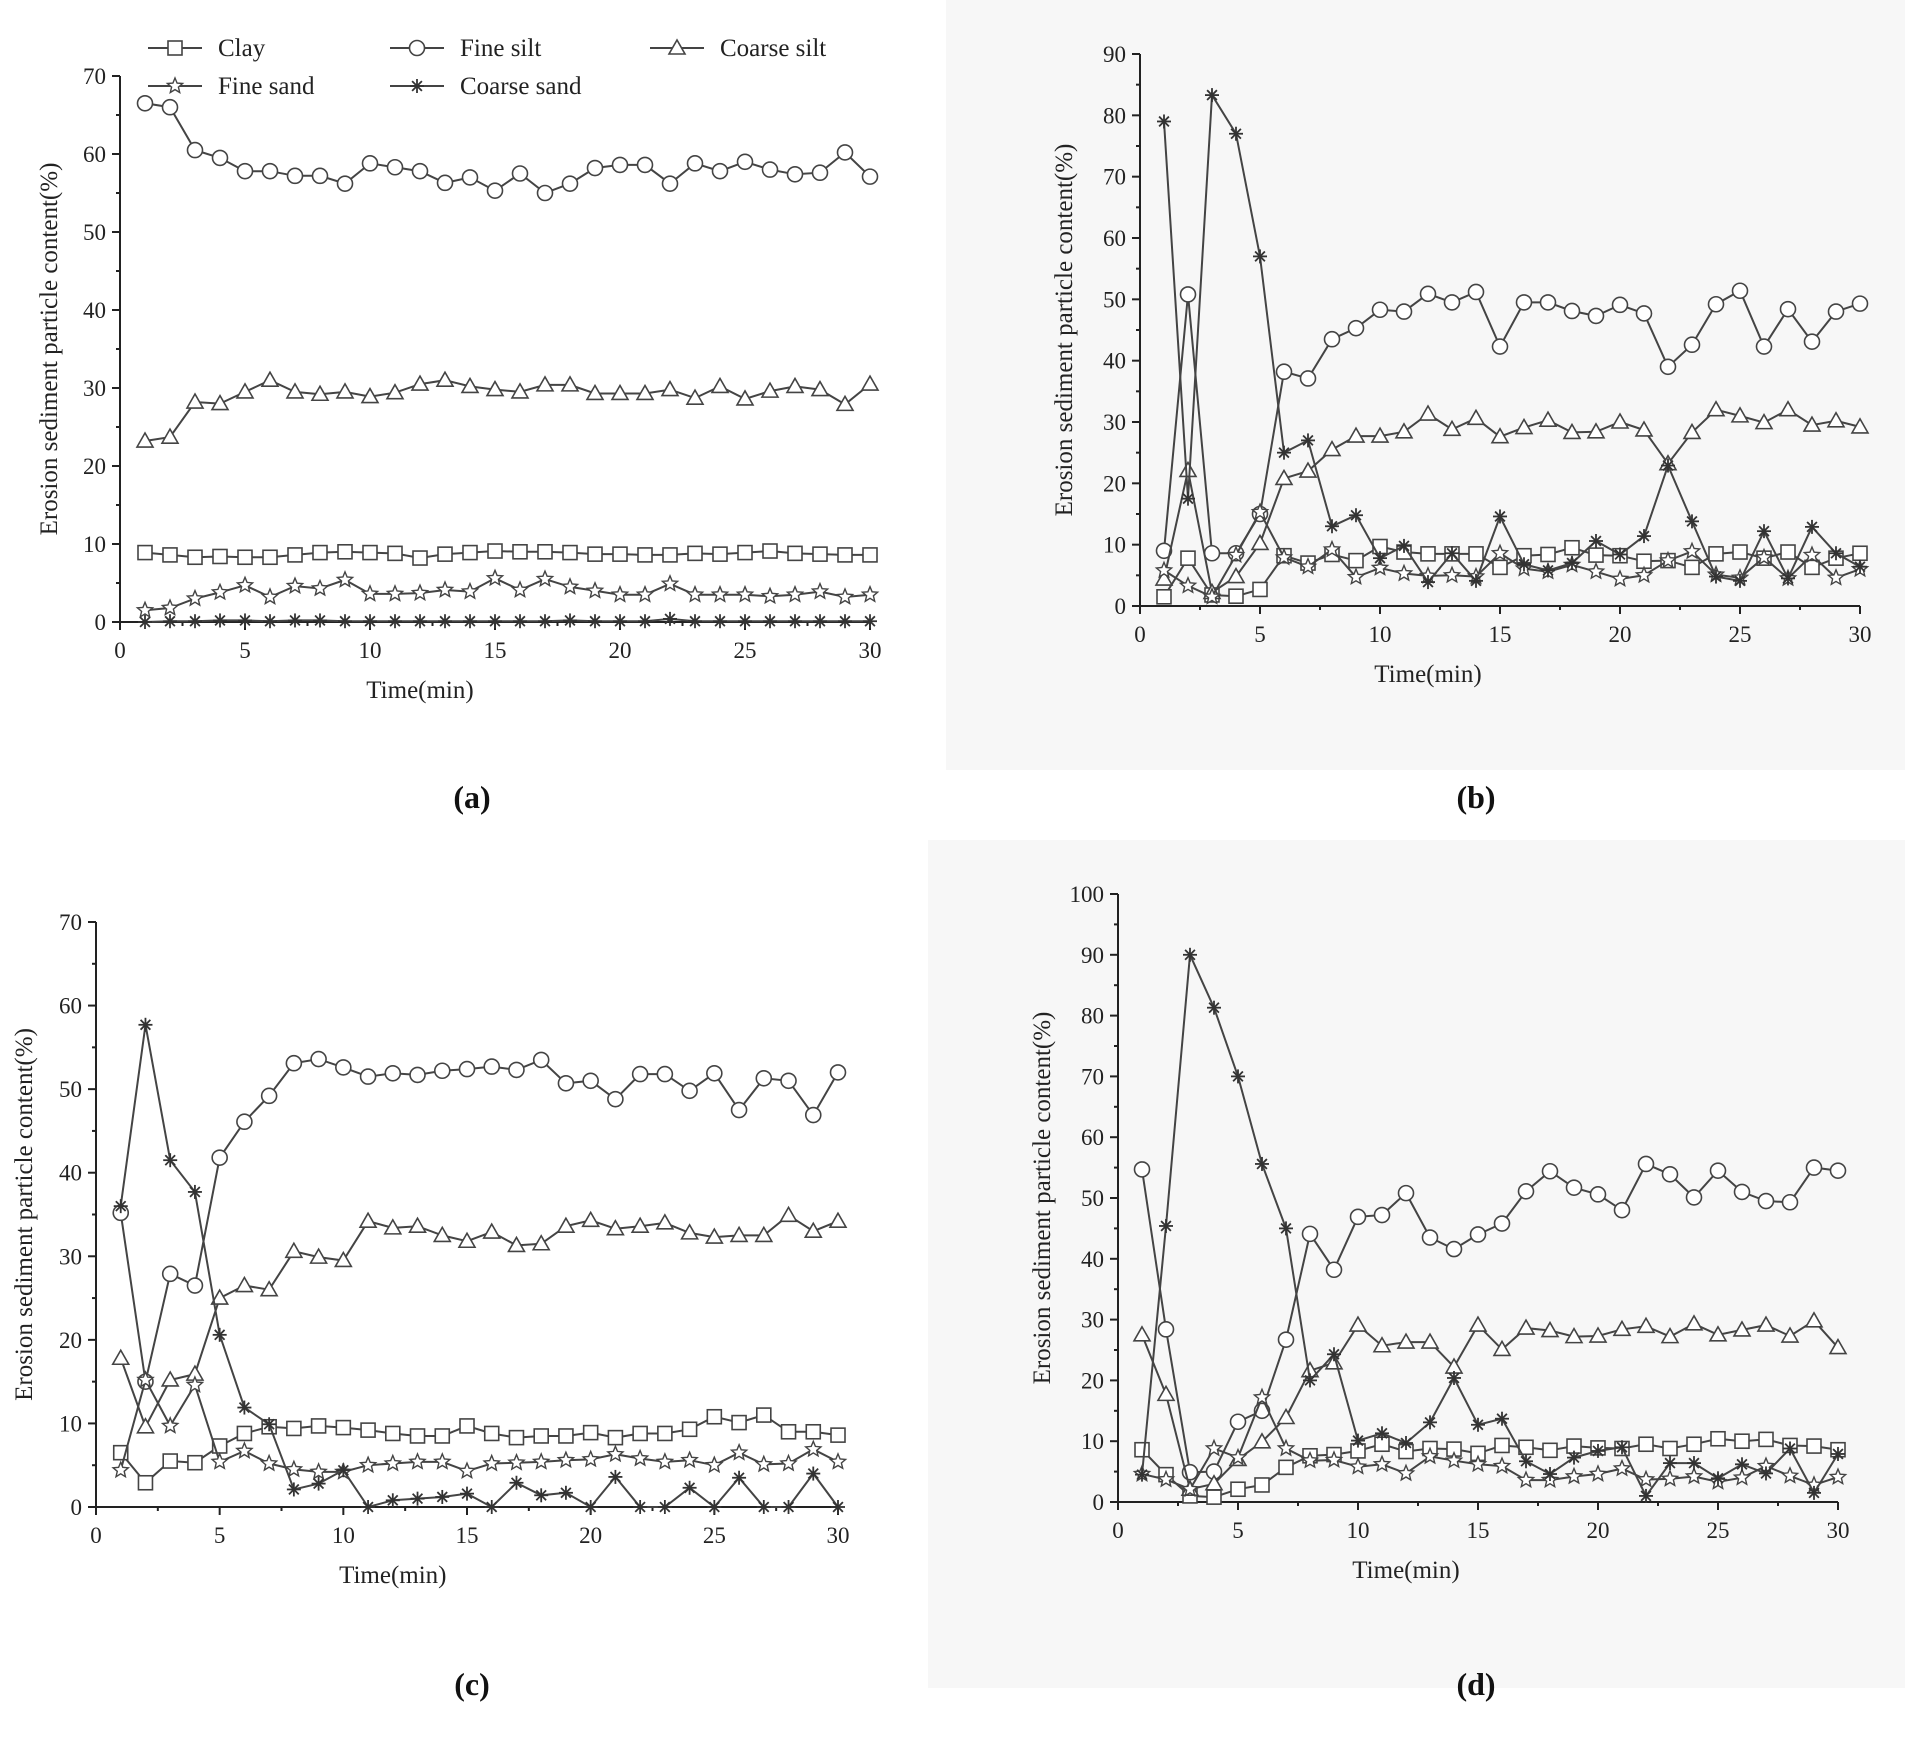 This screenshot has height=1739, width=1905. What do you see at coordinates (507, 409) in the screenshot?
I see `series-coarse-silt` at bounding box center [507, 409].